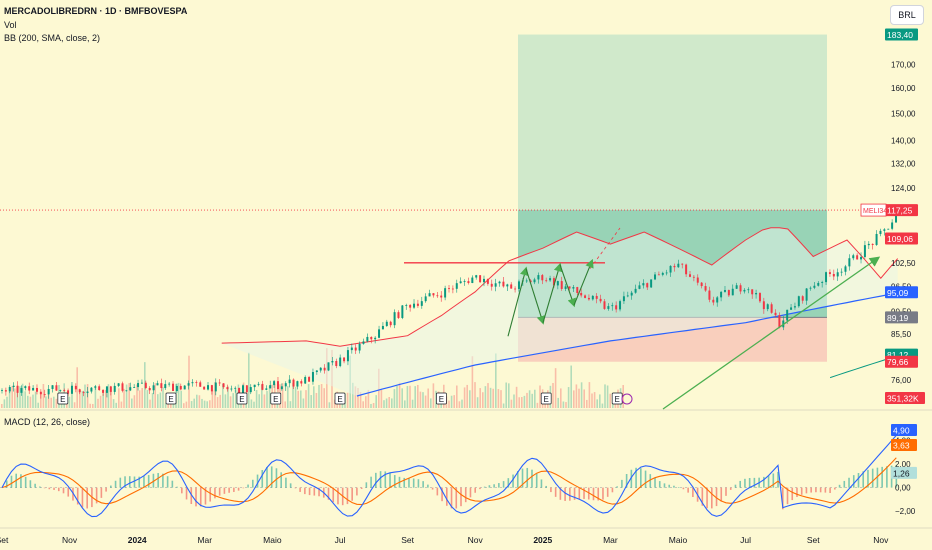 Image resolution: width=932 pixels, height=550 pixels. I want to click on ticker-tag: MELI34, so click(875, 211).